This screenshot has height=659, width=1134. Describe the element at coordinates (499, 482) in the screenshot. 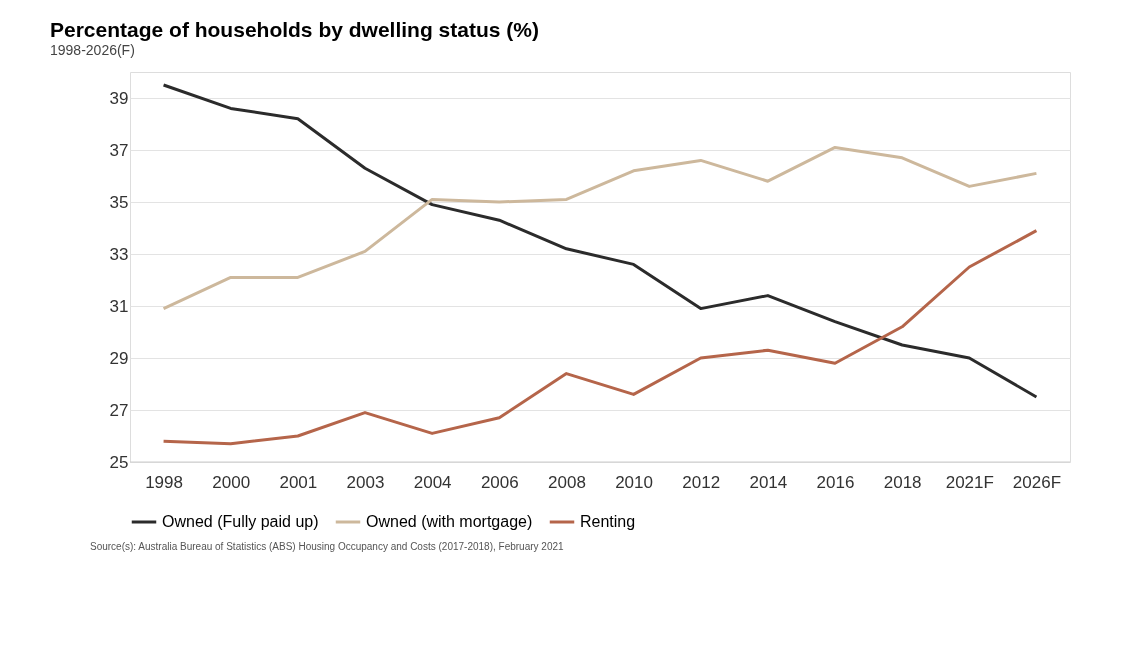

I see `x-tick-label: 2006` at that location.